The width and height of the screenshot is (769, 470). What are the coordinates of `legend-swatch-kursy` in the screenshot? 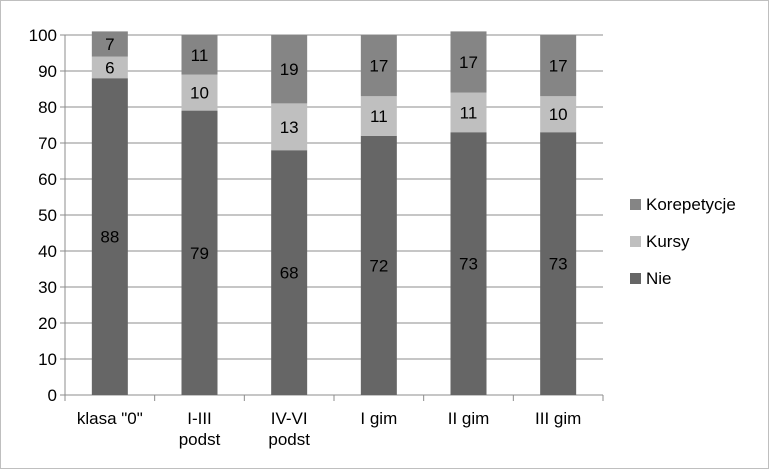 It's located at (635, 241).